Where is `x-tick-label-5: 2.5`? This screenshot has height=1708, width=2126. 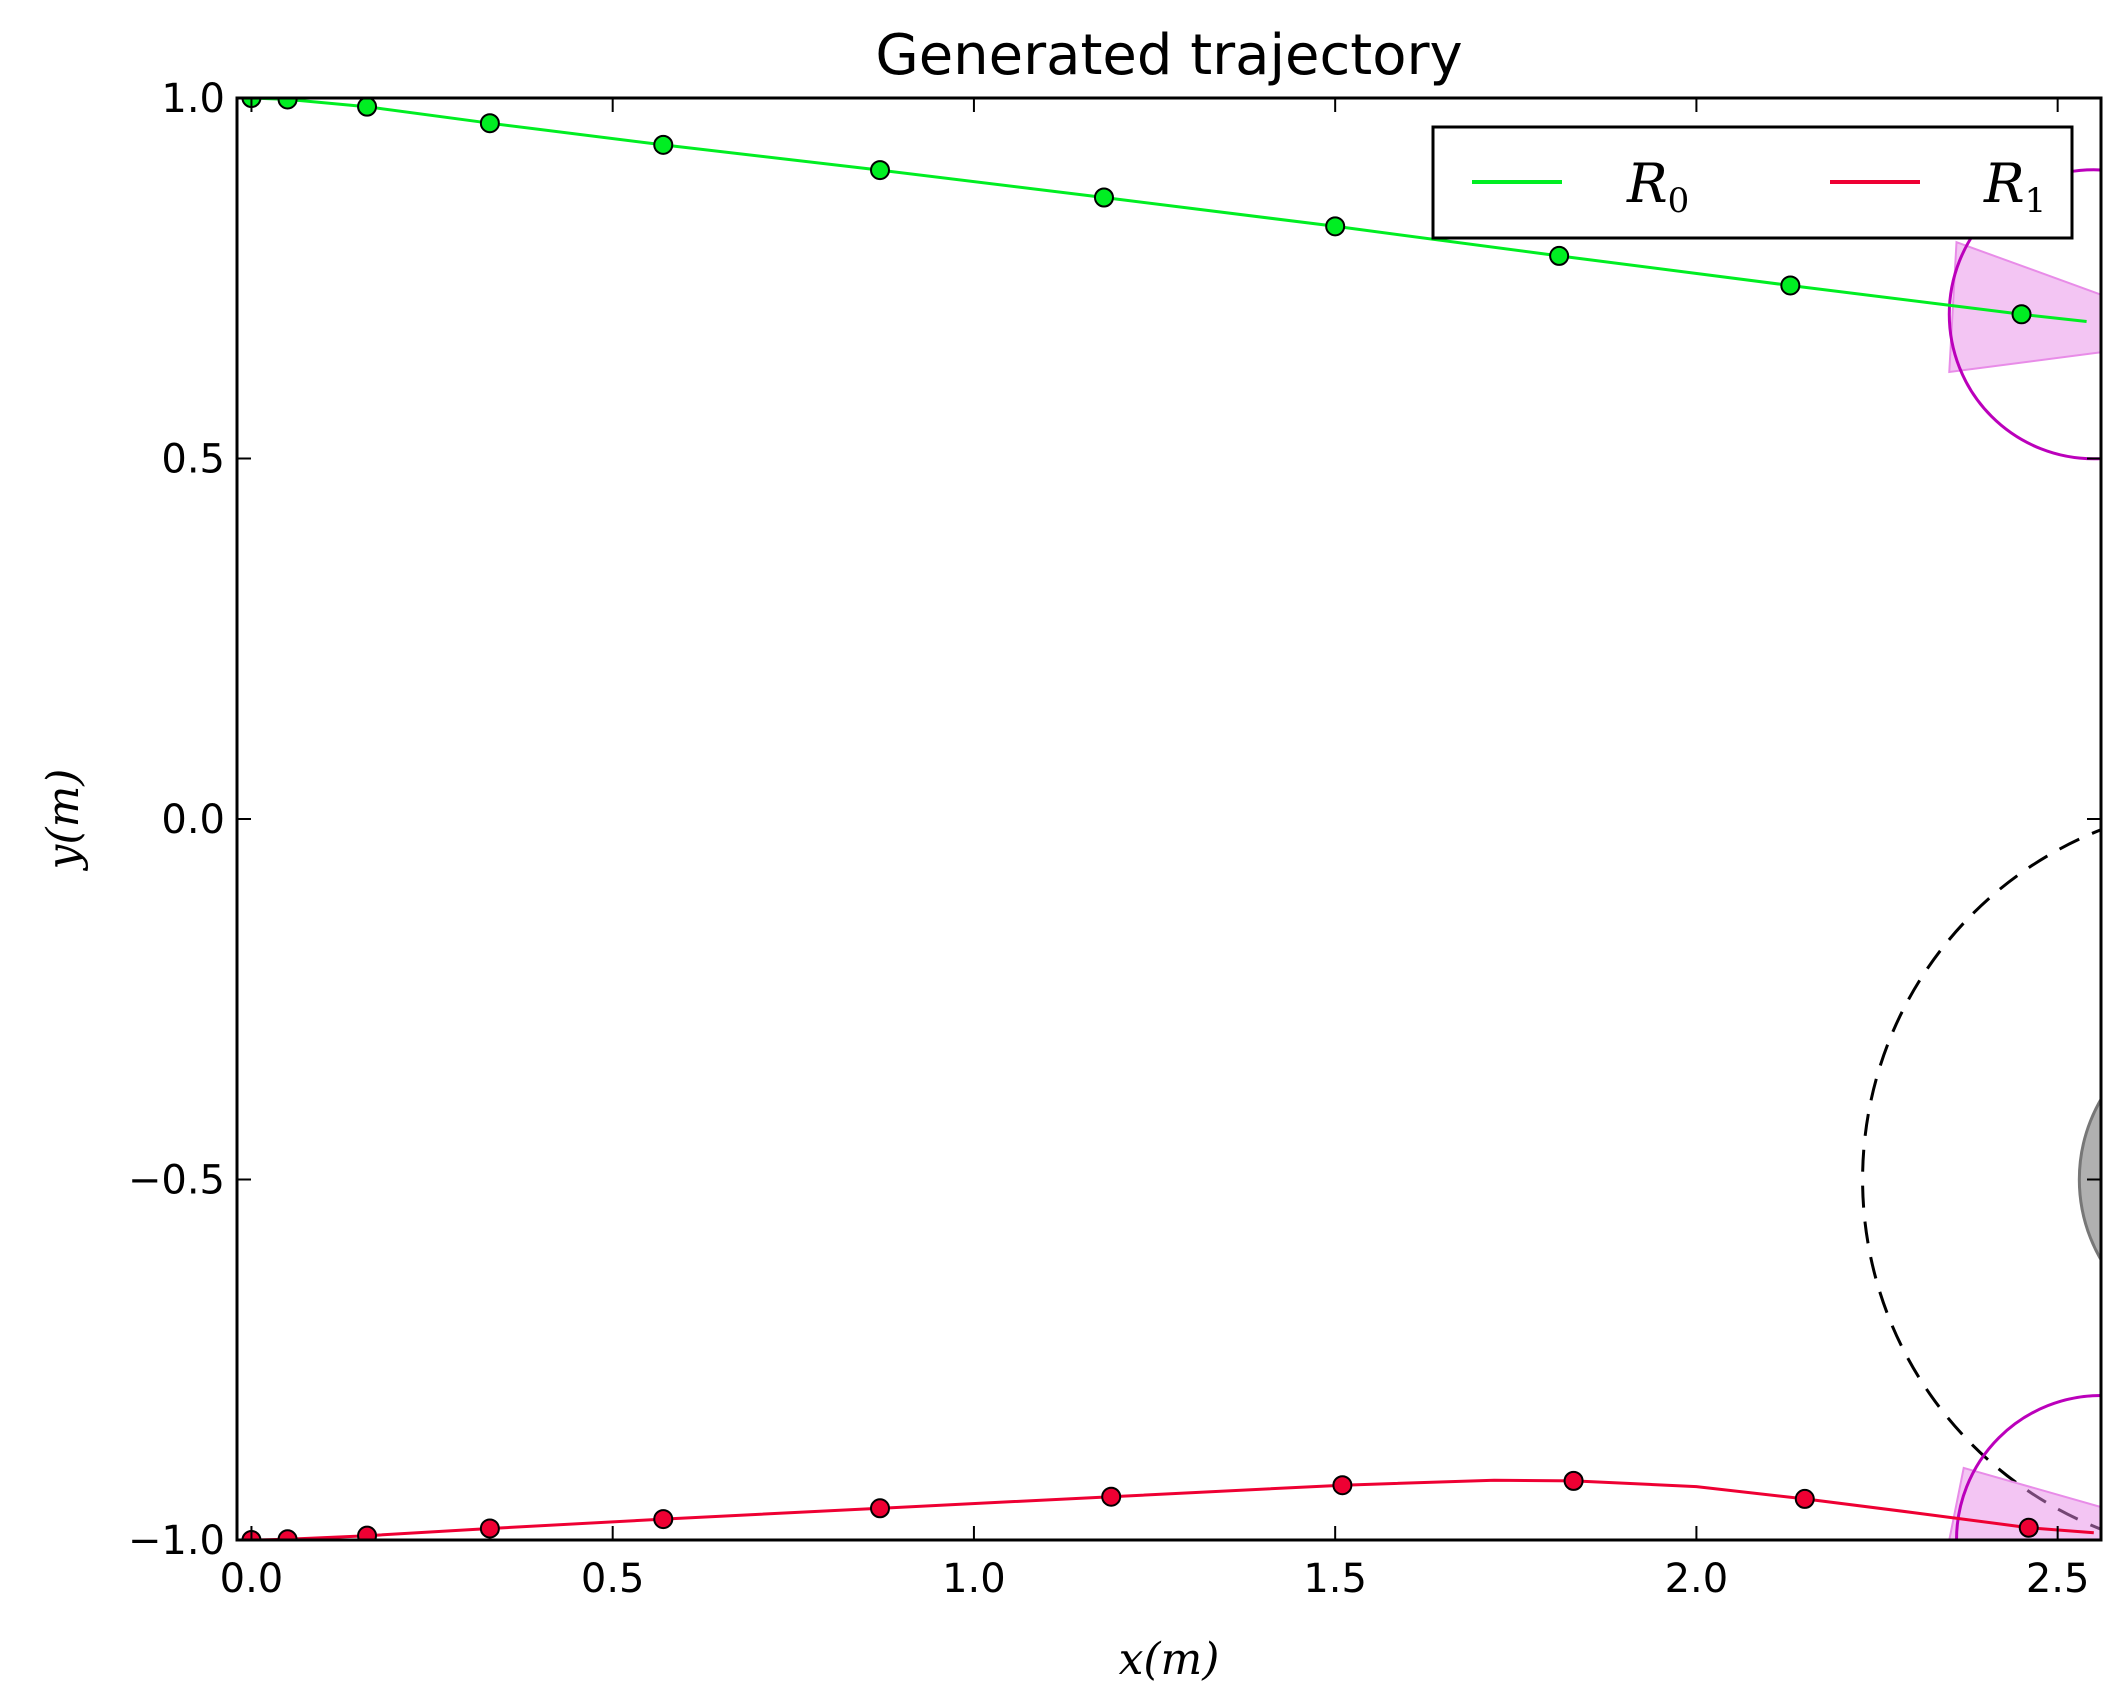 x-tick-label-5: 2.5 is located at coordinates (2058, 1579).